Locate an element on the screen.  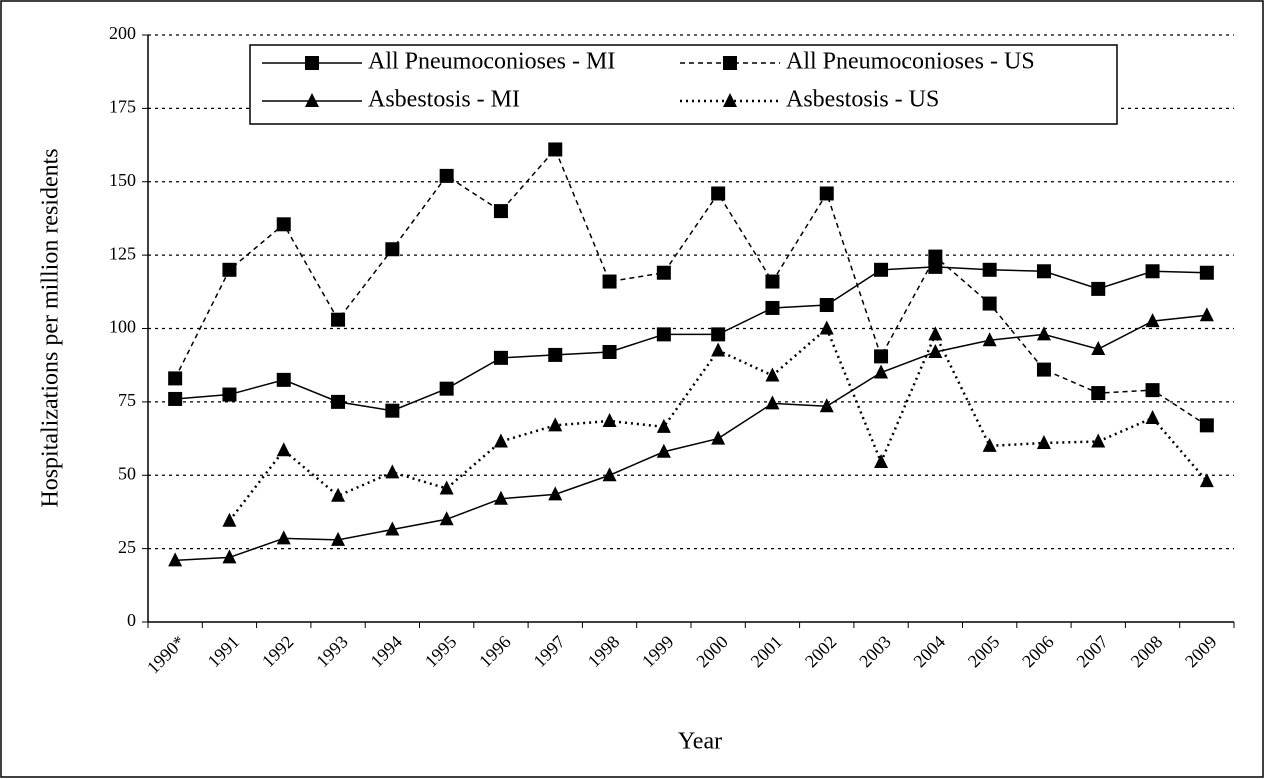
legend-label: Asbestosis - MI is located at coordinates (444, 100).